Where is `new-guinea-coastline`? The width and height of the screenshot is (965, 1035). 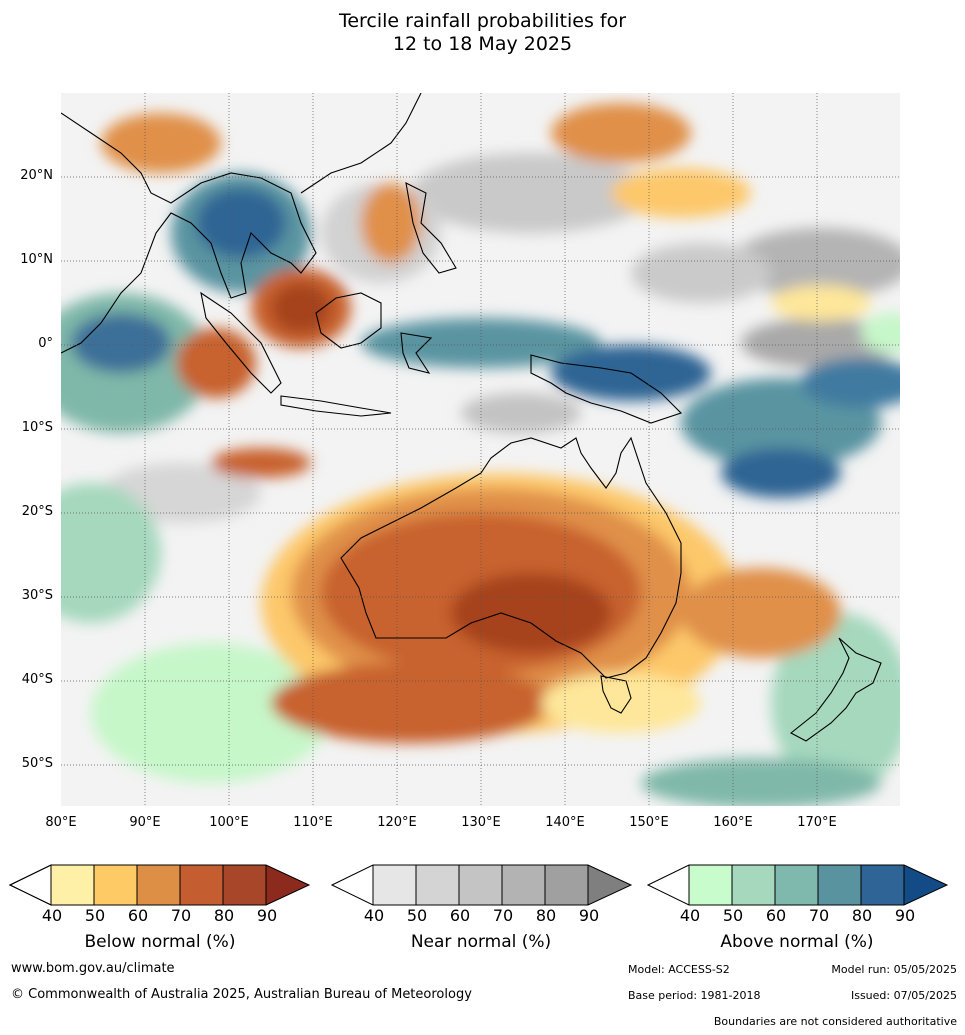
new-guinea-coastline is located at coordinates (606, 389).